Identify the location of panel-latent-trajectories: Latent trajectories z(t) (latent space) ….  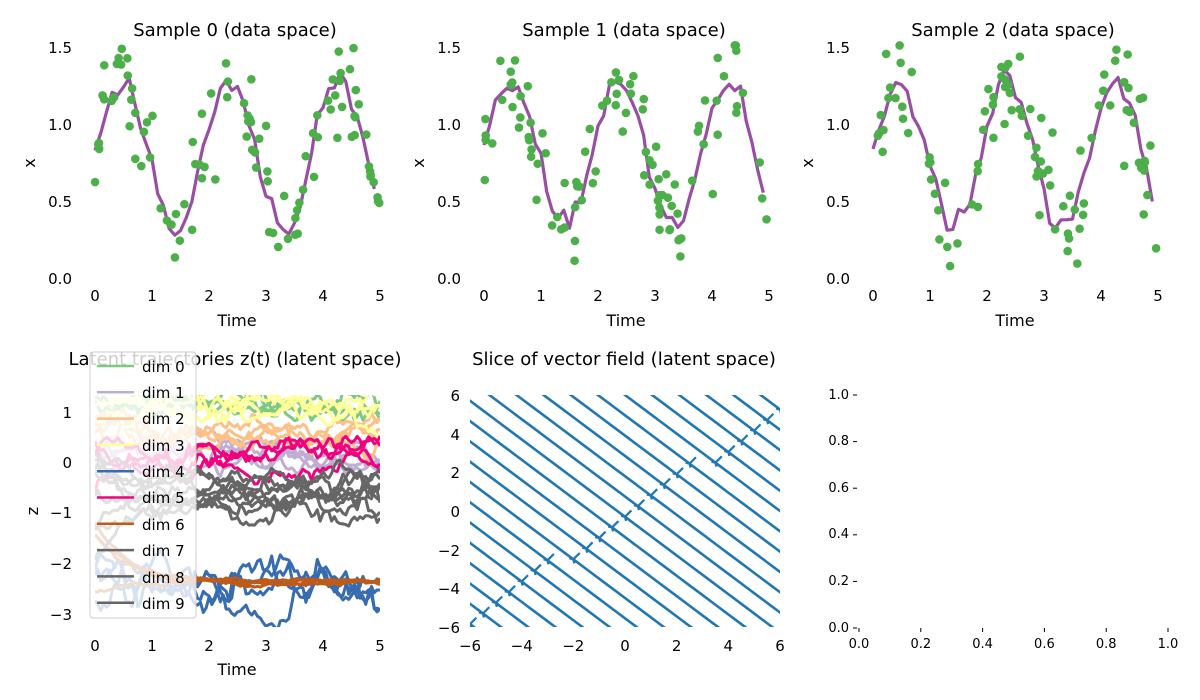
(212, 514).